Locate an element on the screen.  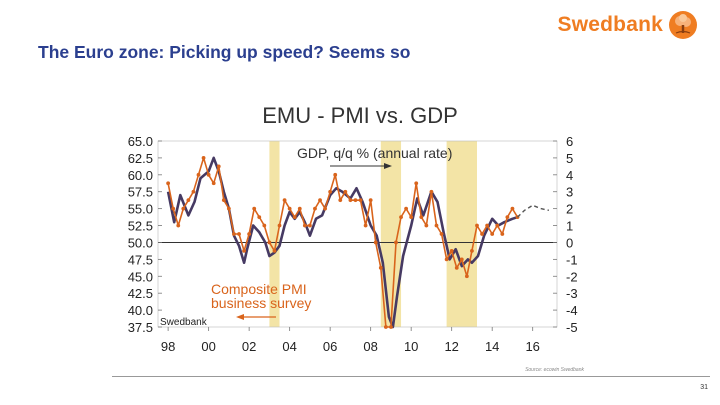
left-tick-label: 37.5 is located at coordinates (140, 327).